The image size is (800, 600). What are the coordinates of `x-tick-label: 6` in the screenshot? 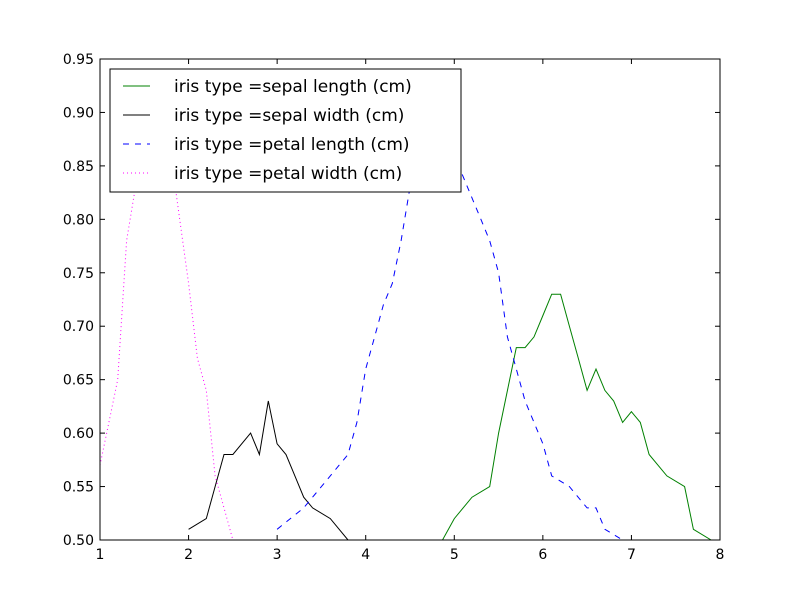 It's located at (542, 555).